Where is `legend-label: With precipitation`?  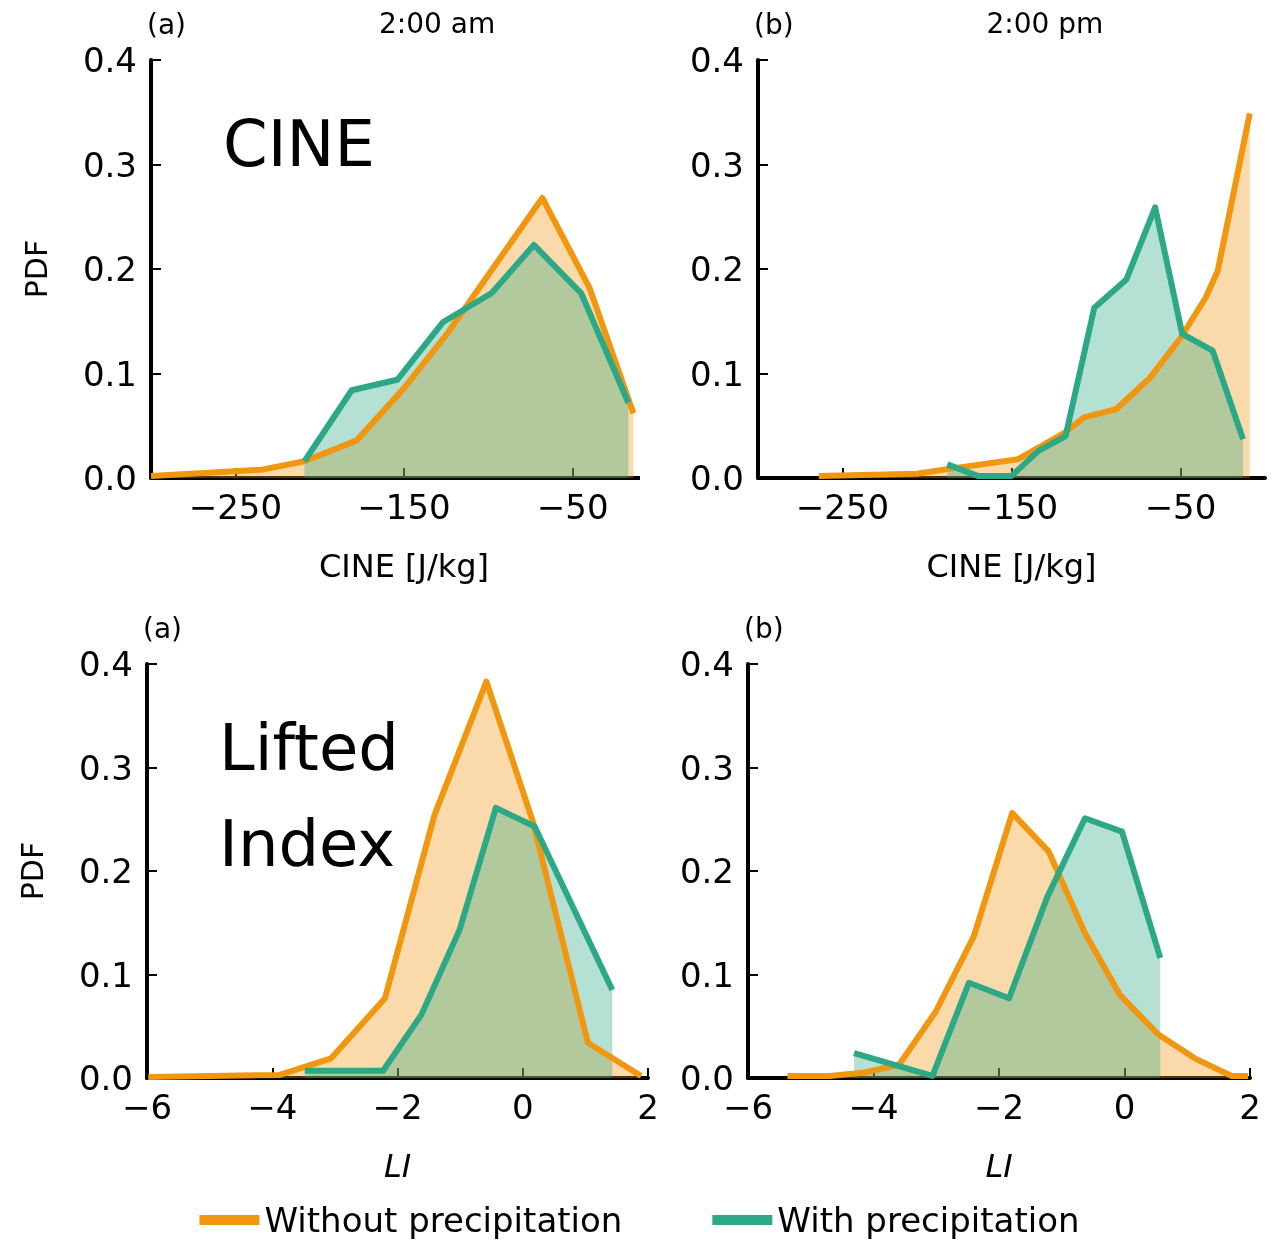
legend-label: With precipitation is located at coordinates (928, 1220).